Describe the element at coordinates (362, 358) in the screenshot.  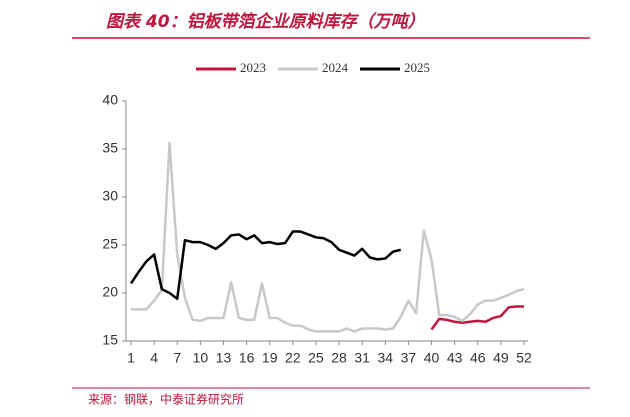
I see `x-tick-label: 31` at that location.